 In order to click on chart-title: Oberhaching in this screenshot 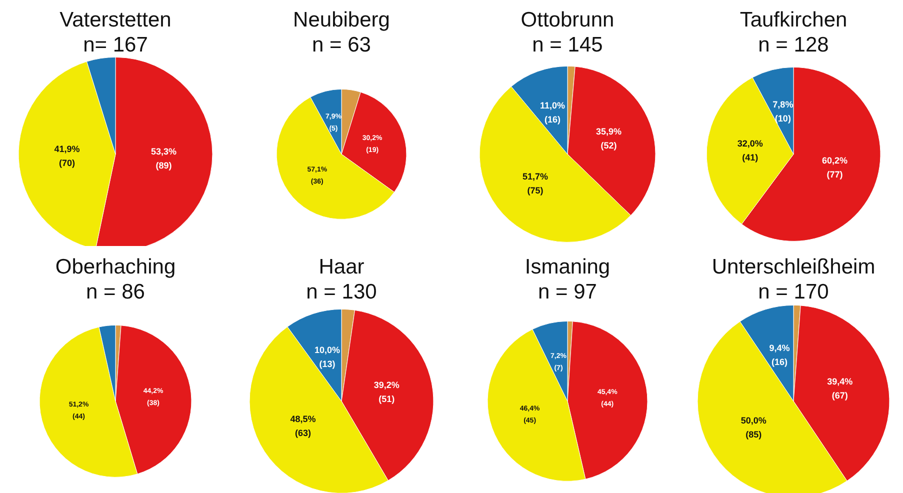, I will do `click(115, 266)`.